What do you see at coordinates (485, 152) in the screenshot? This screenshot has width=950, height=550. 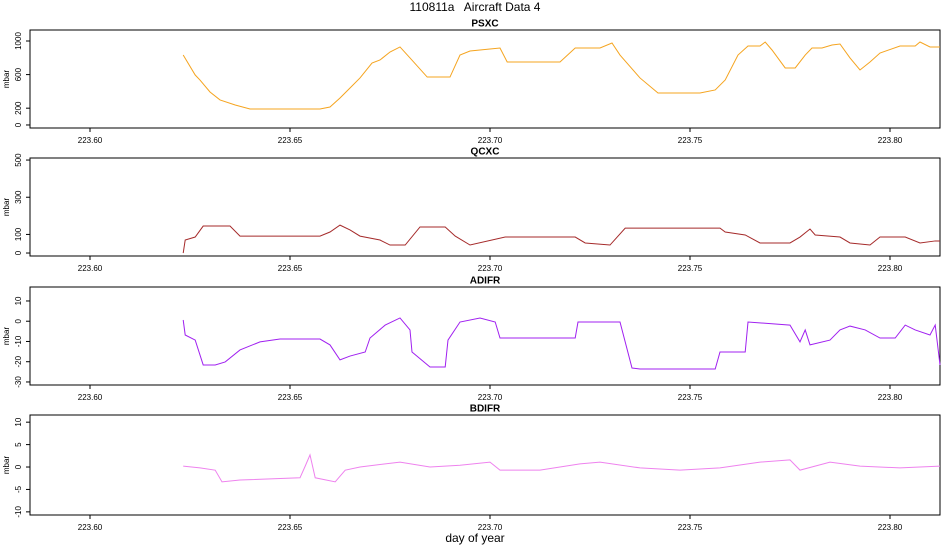 I see `panel-title: QCXC` at bounding box center [485, 152].